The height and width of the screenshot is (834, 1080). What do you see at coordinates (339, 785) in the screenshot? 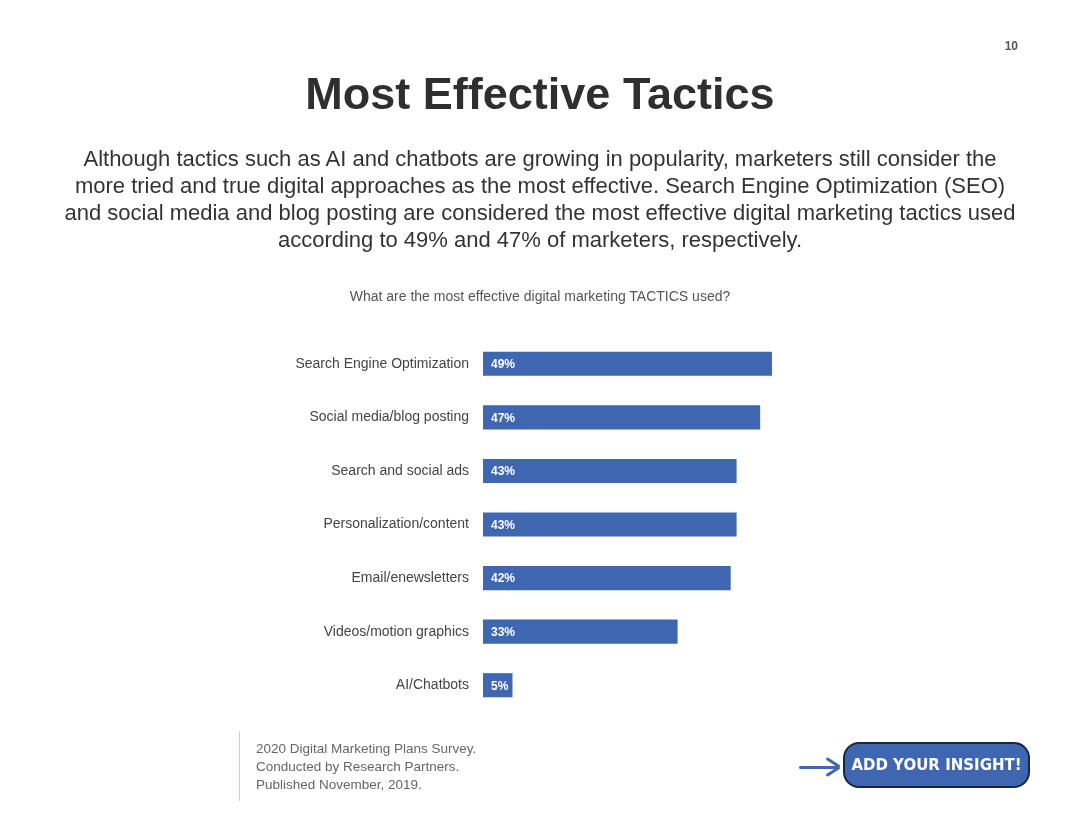
I see `text: Published November, 2019.` at bounding box center [339, 785].